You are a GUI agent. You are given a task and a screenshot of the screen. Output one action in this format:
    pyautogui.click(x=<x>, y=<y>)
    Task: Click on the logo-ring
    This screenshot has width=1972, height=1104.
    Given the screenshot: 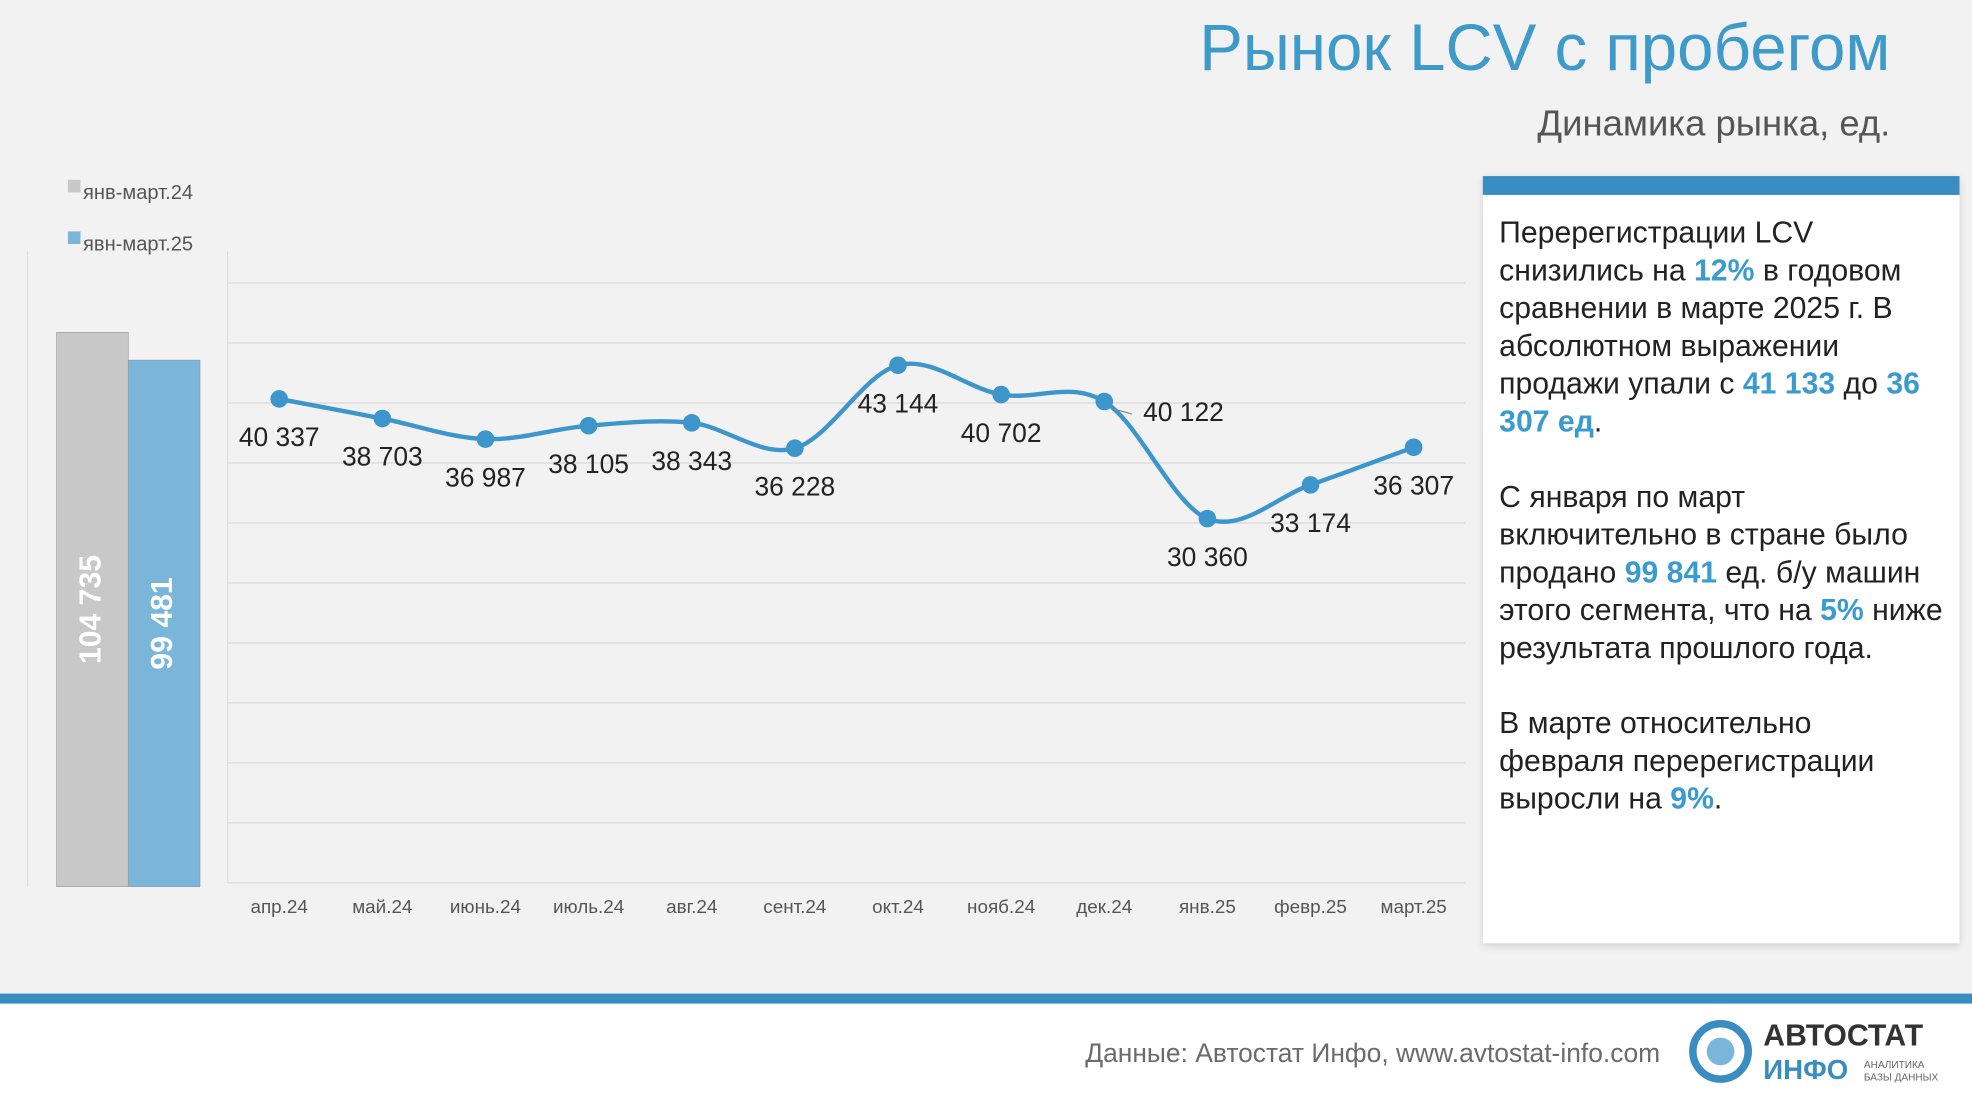 What is the action you would take?
    pyautogui.click(x=1720, y=1051)
    